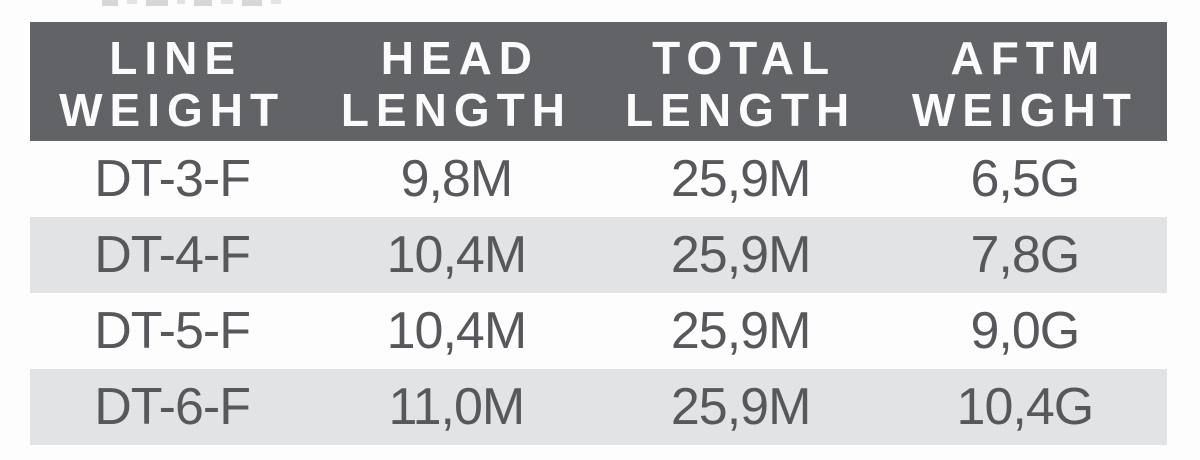  I want to click on cell-aftm-weight: 6,5G, so click(1025, 179).